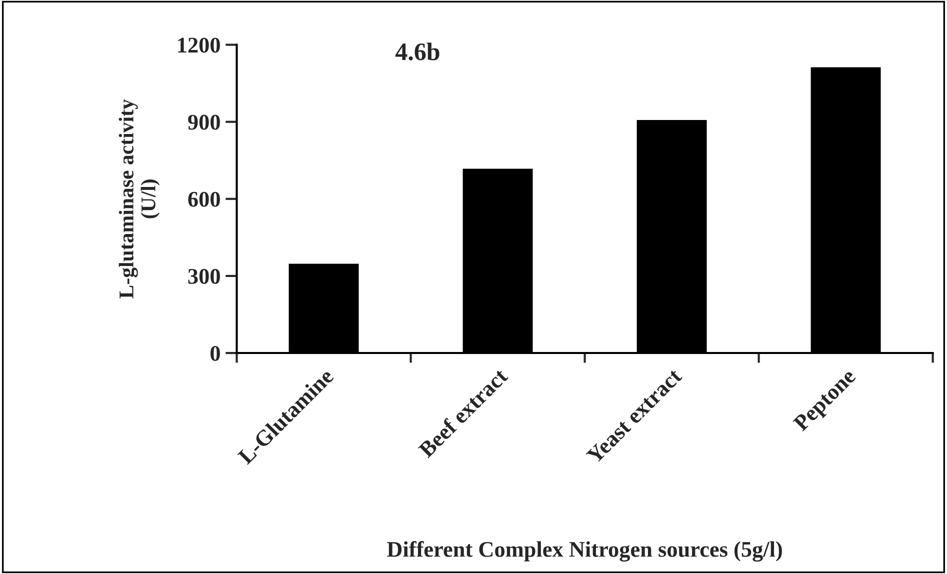  I want to click on y-tick-label: 900, so click(204, 122).